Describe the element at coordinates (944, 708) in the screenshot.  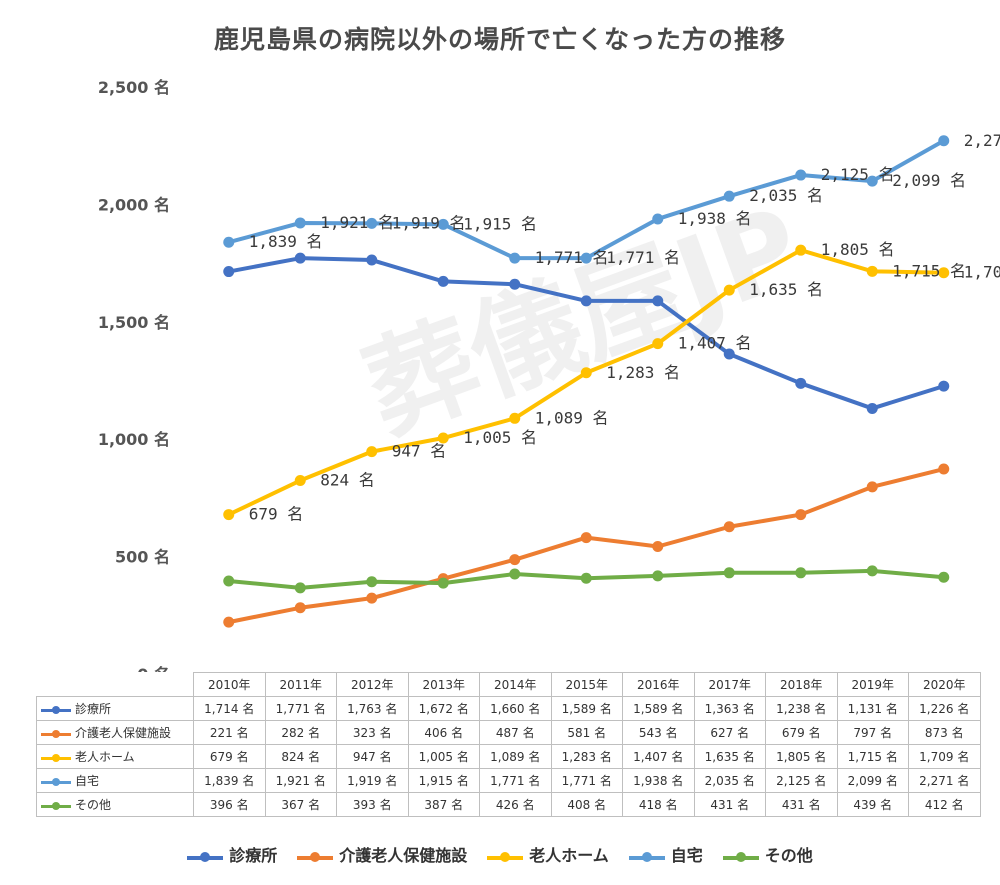
I see `table-cell: 1,226 名` at that location.